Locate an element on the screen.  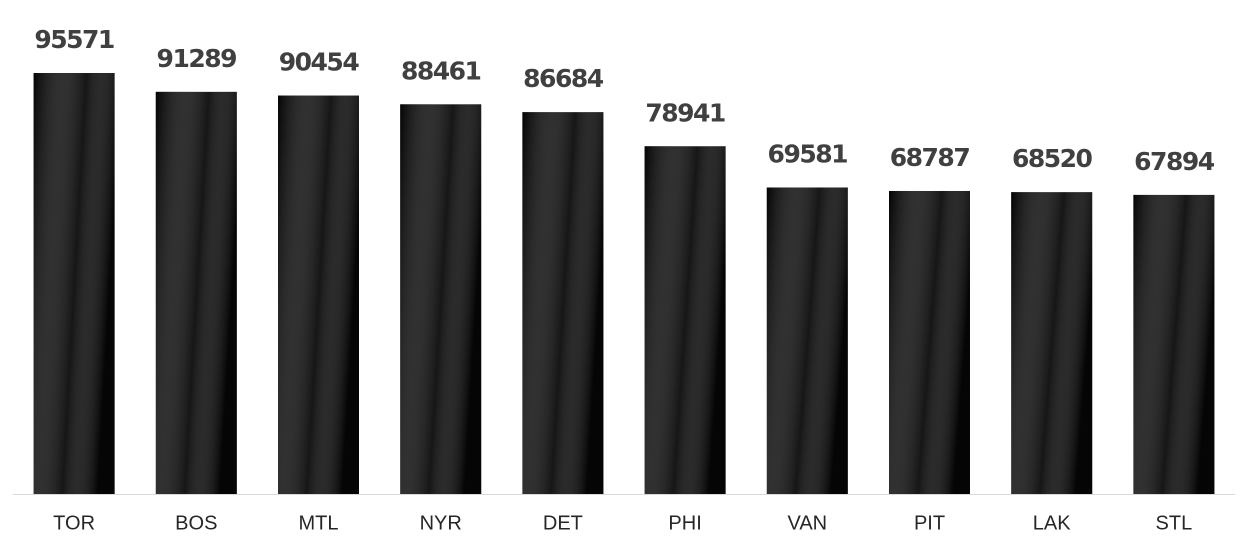
x-tick-label: MTL is located at coordinates (319, 523).